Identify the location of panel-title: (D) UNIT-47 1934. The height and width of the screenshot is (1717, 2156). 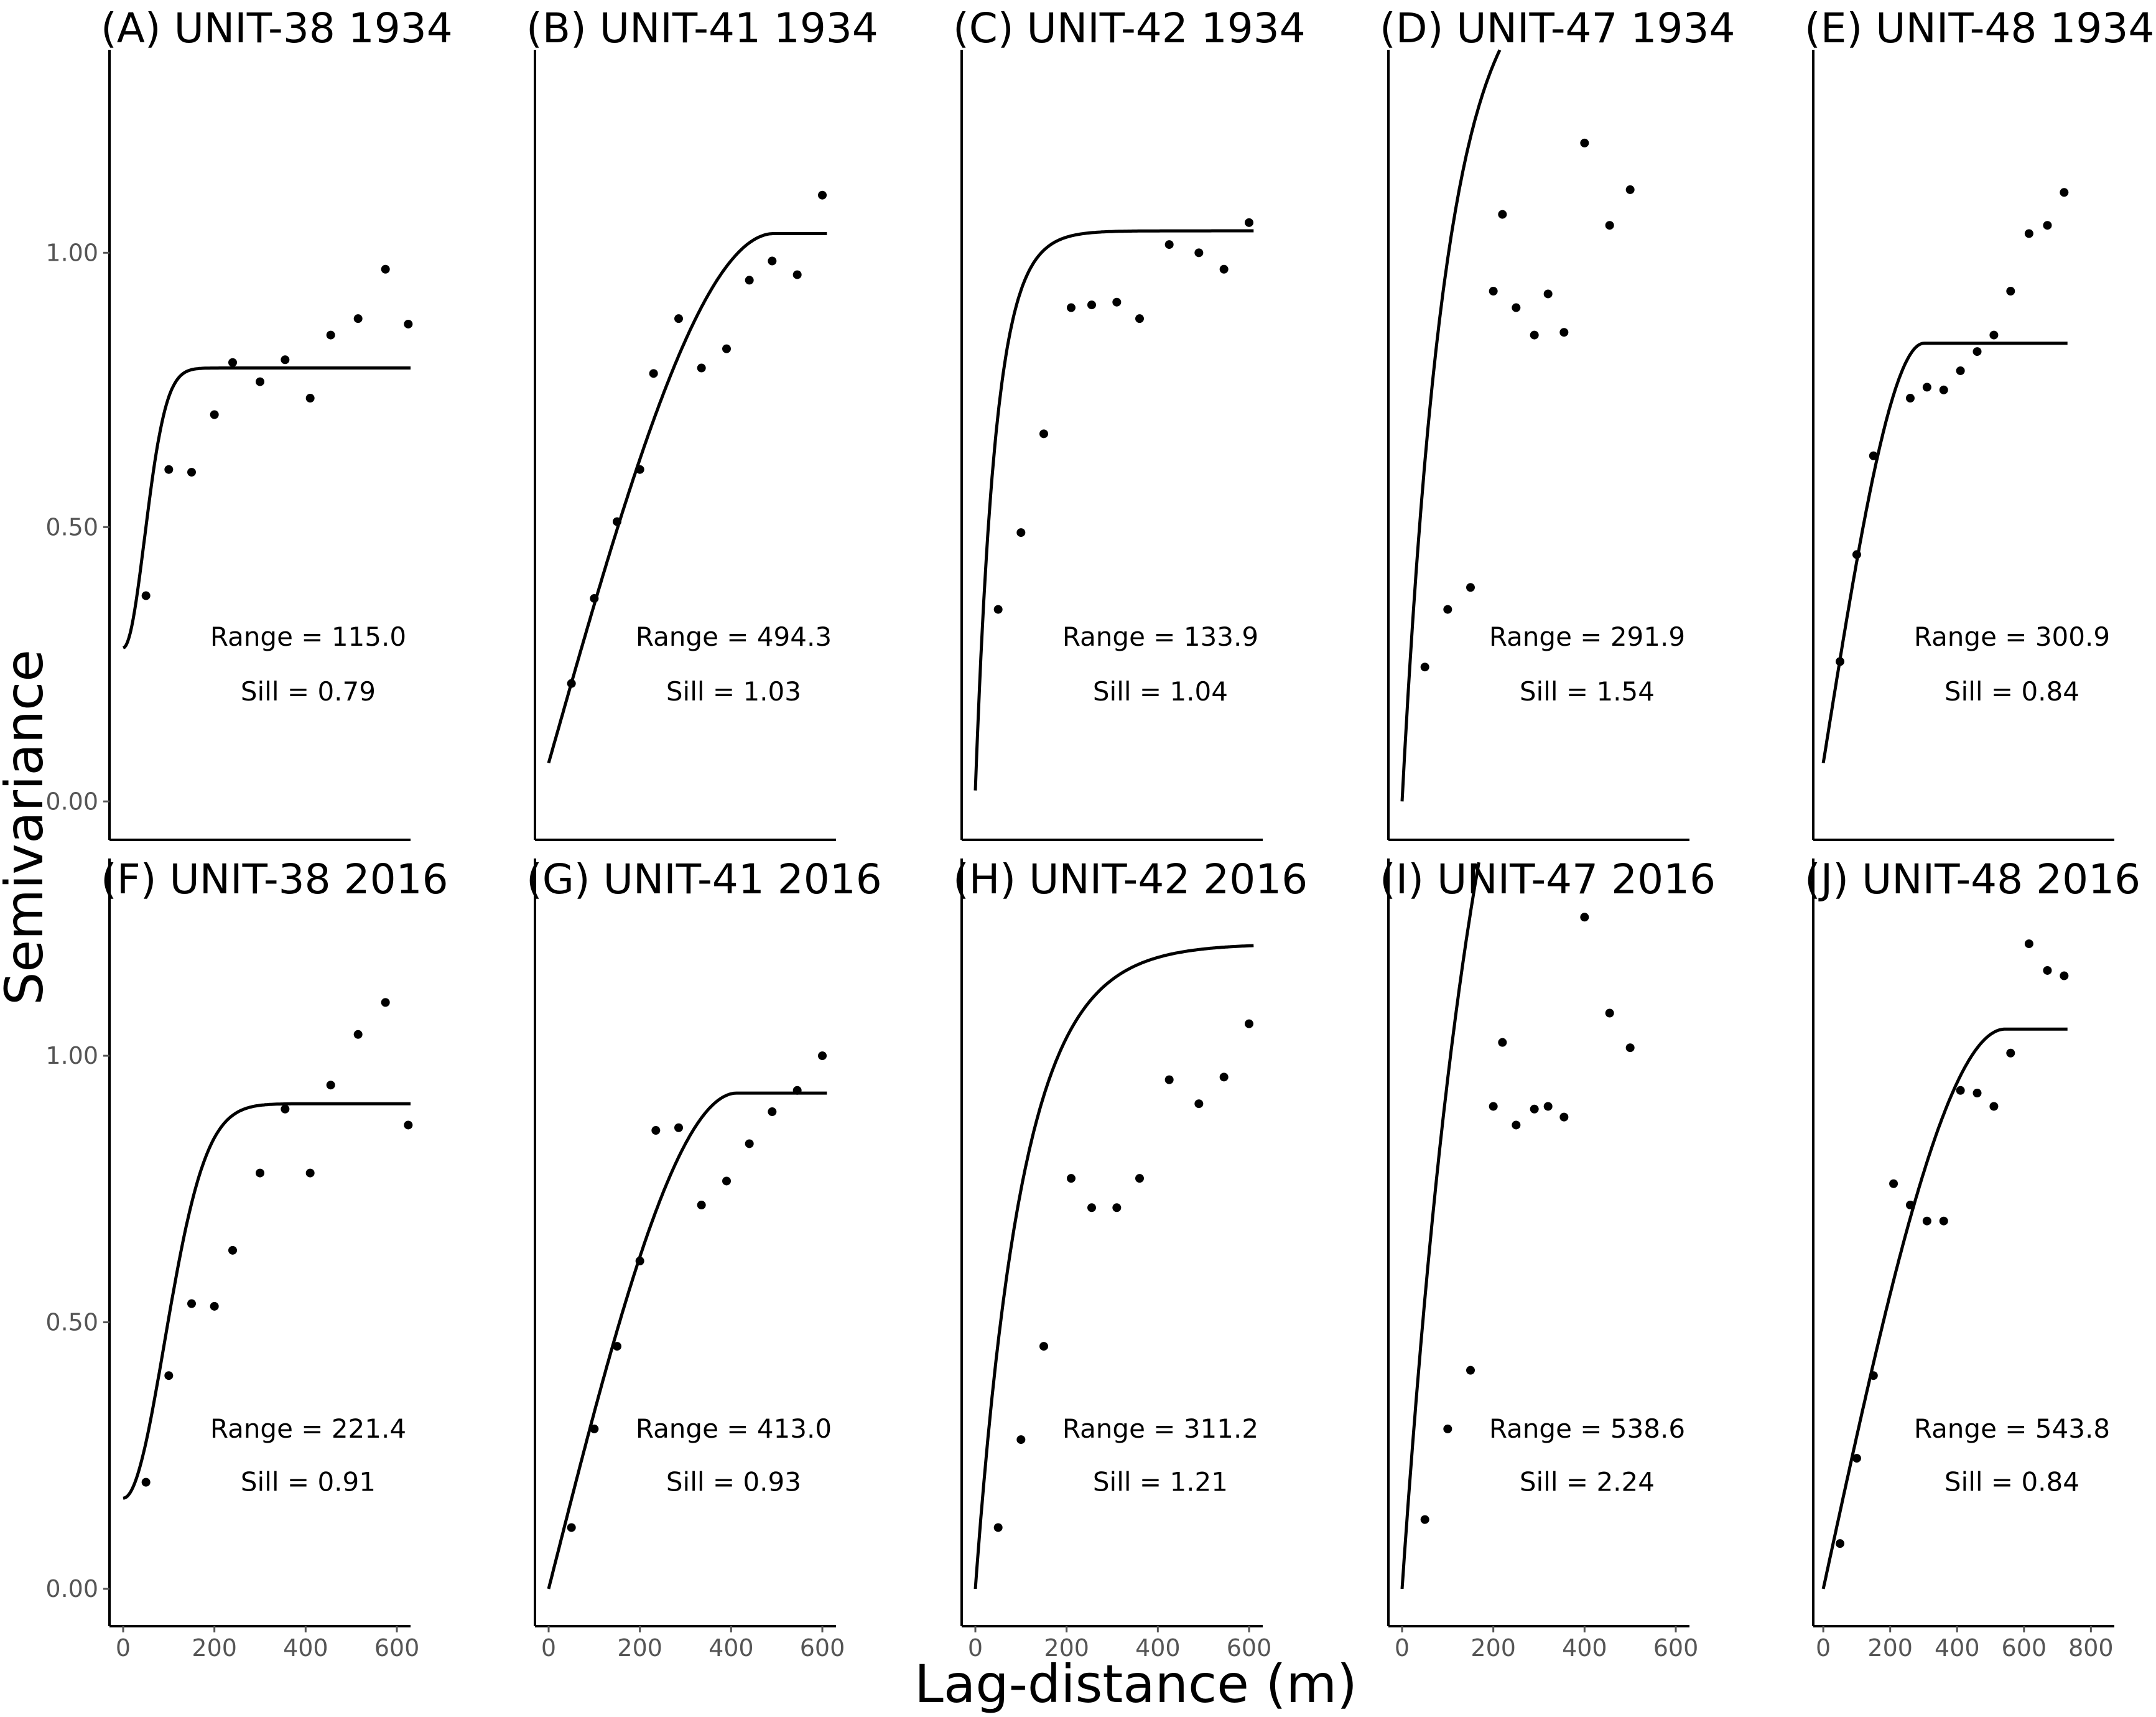
(1558, 28).